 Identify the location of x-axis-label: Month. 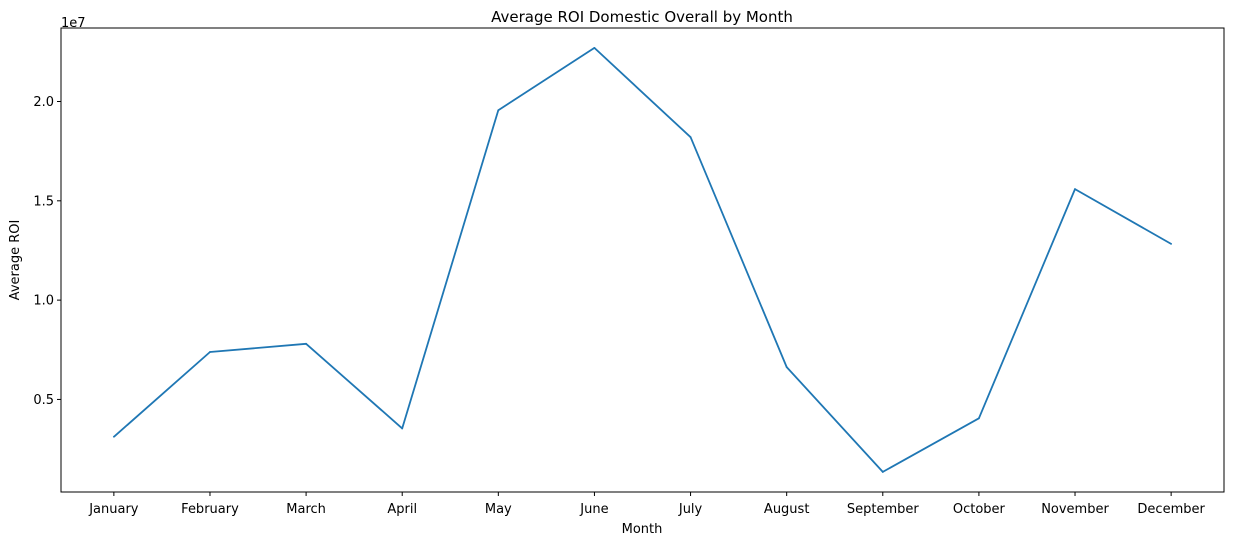
(642, 529).